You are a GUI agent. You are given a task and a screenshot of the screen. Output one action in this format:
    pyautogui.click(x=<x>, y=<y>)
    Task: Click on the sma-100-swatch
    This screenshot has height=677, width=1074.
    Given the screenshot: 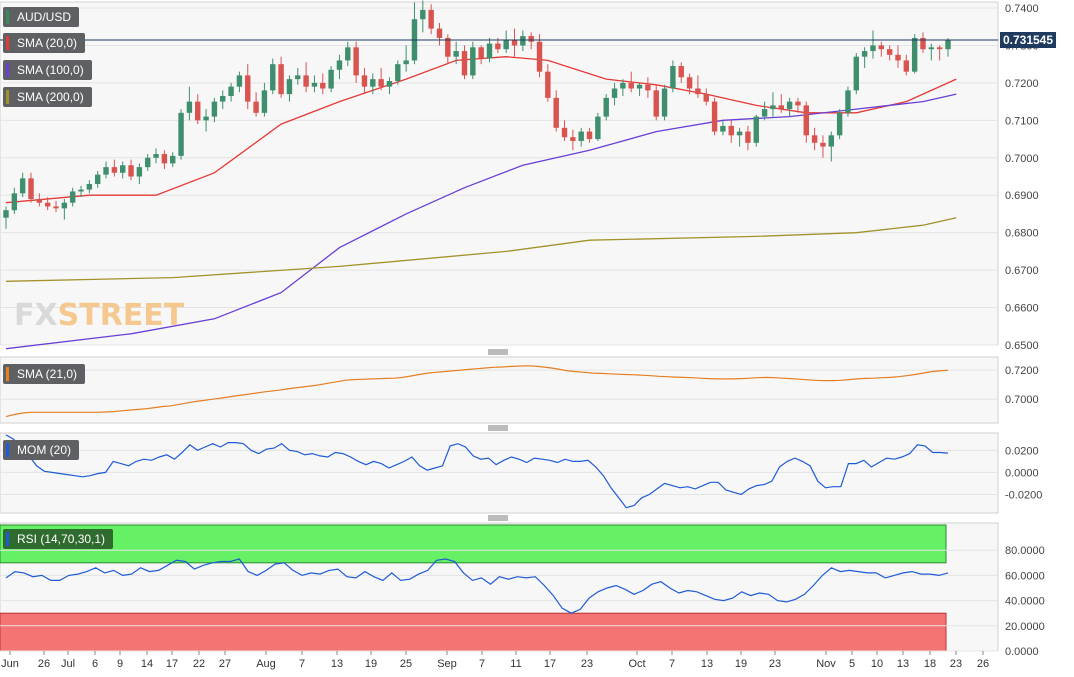 What is the action you would take?
    pyautogui.click(x=7, y=70)
    